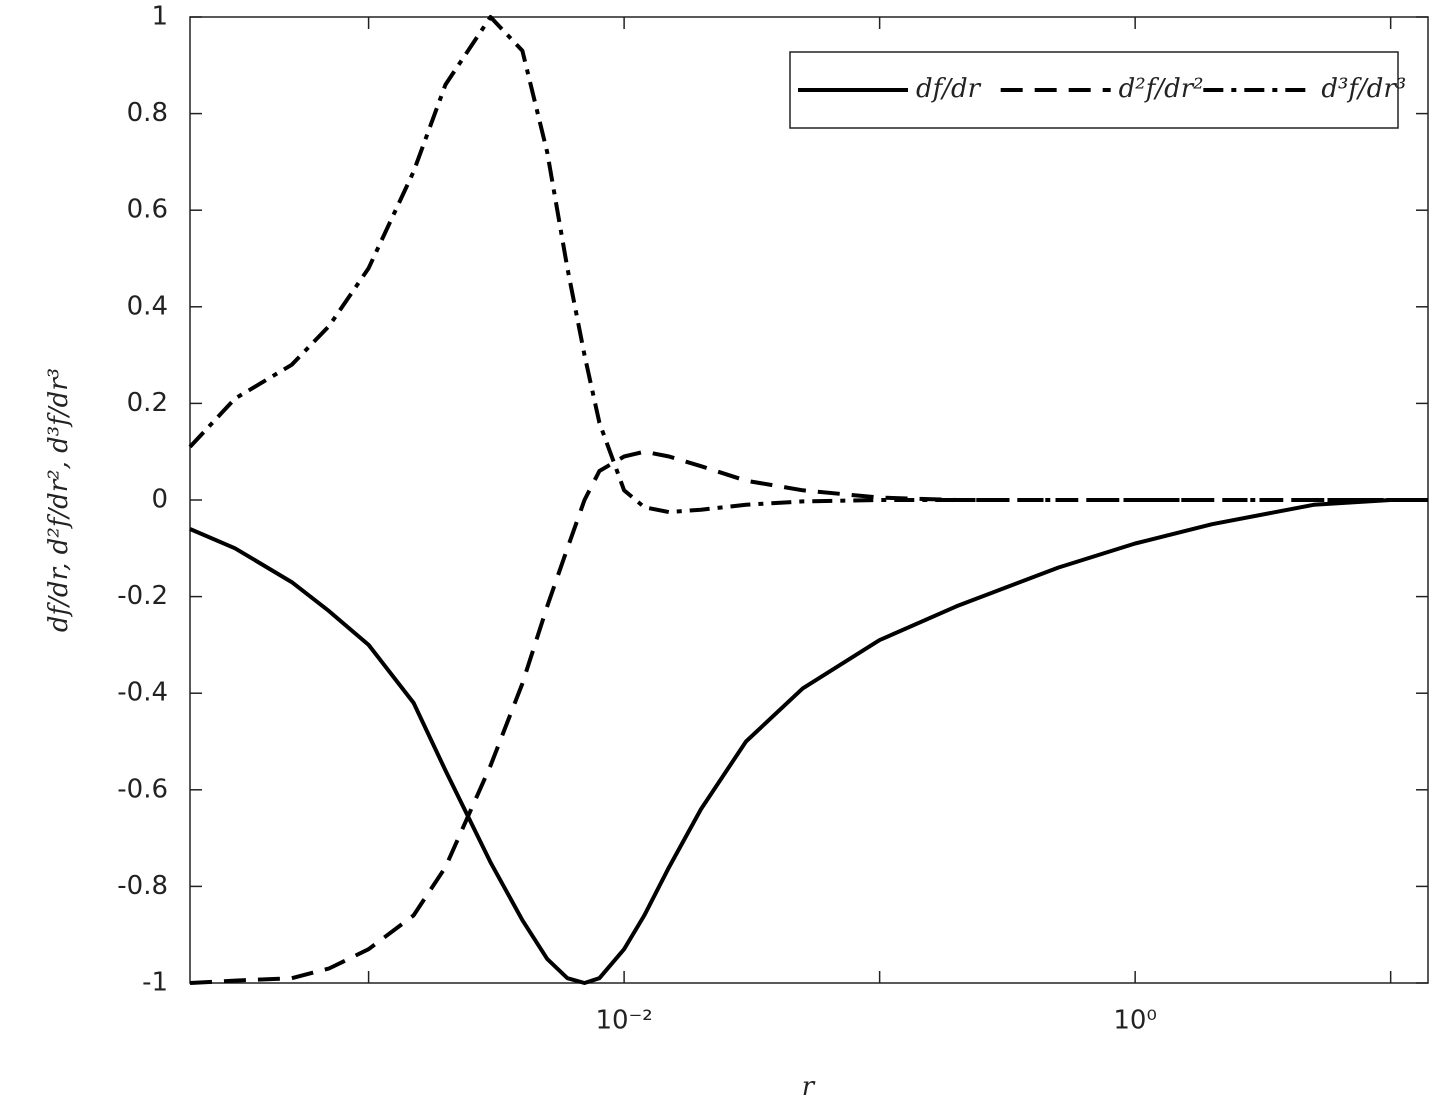 The height and width of the screenshot is (1114, 1435). I want to click on y-tick-label: 0, so click(159, 500).